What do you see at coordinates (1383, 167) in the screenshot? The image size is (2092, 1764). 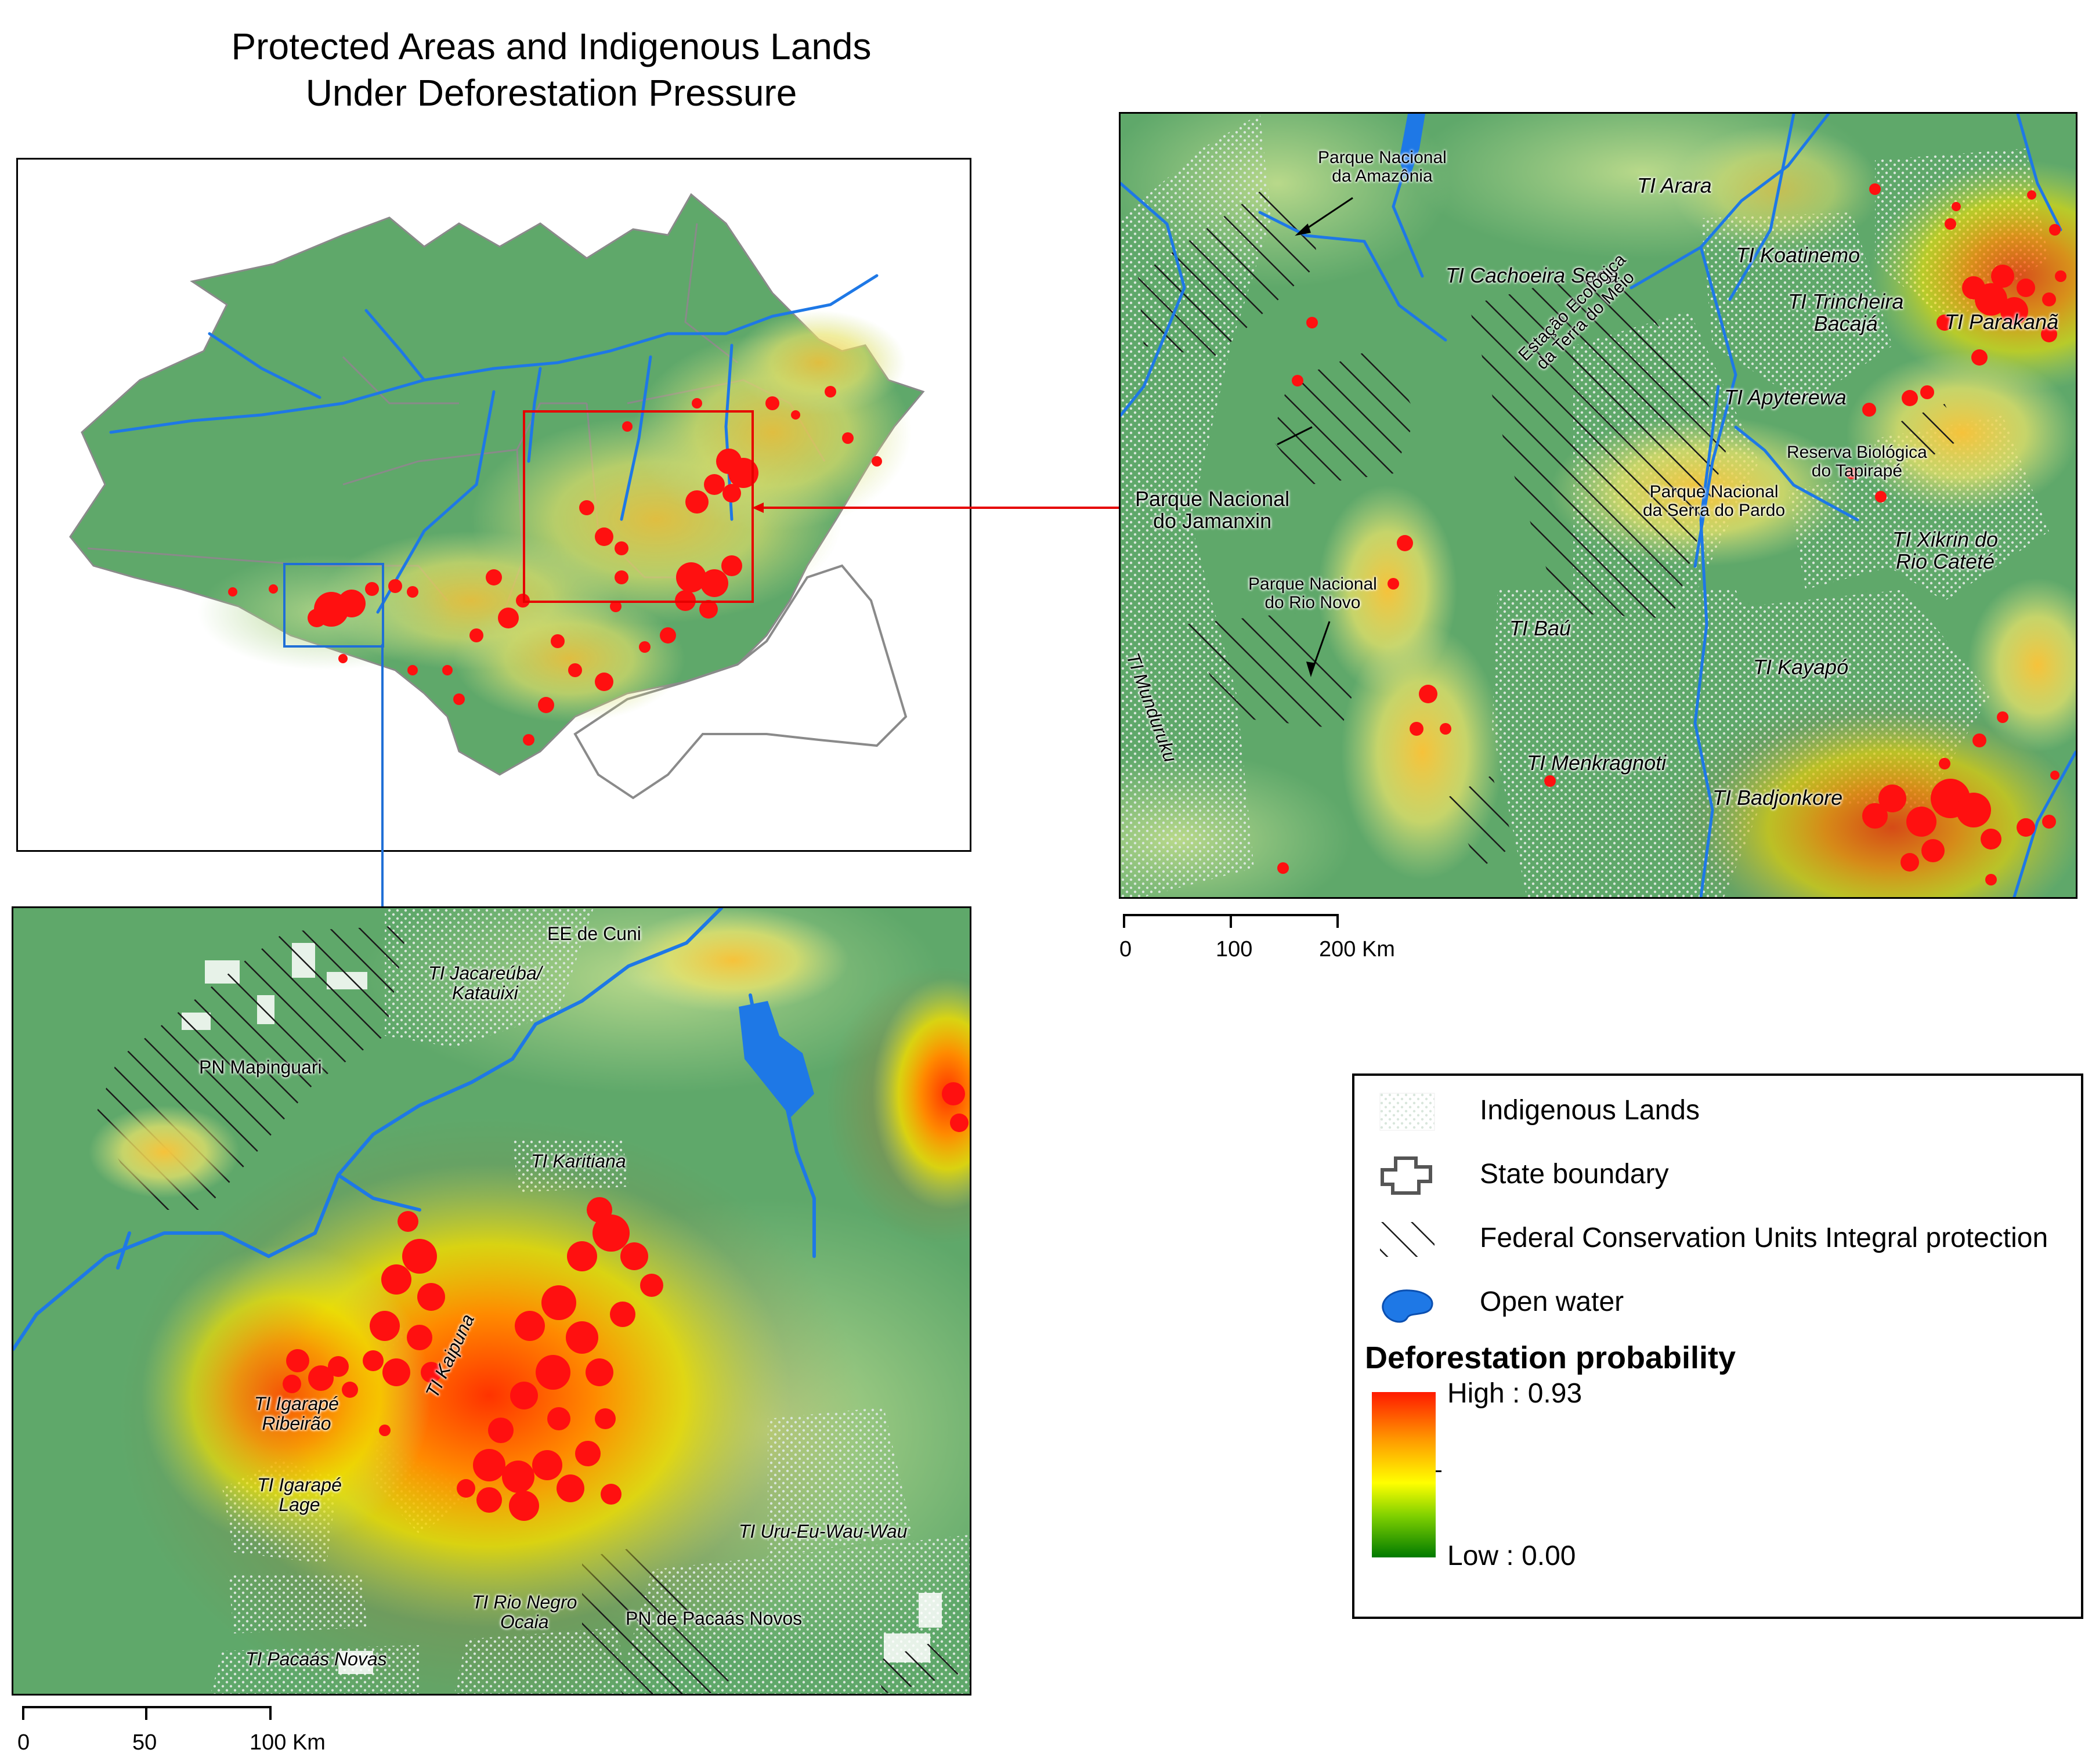 I see `label-pn-amazonia: Parque Nacional da Amazônia` at bounding box center [1383, 167].